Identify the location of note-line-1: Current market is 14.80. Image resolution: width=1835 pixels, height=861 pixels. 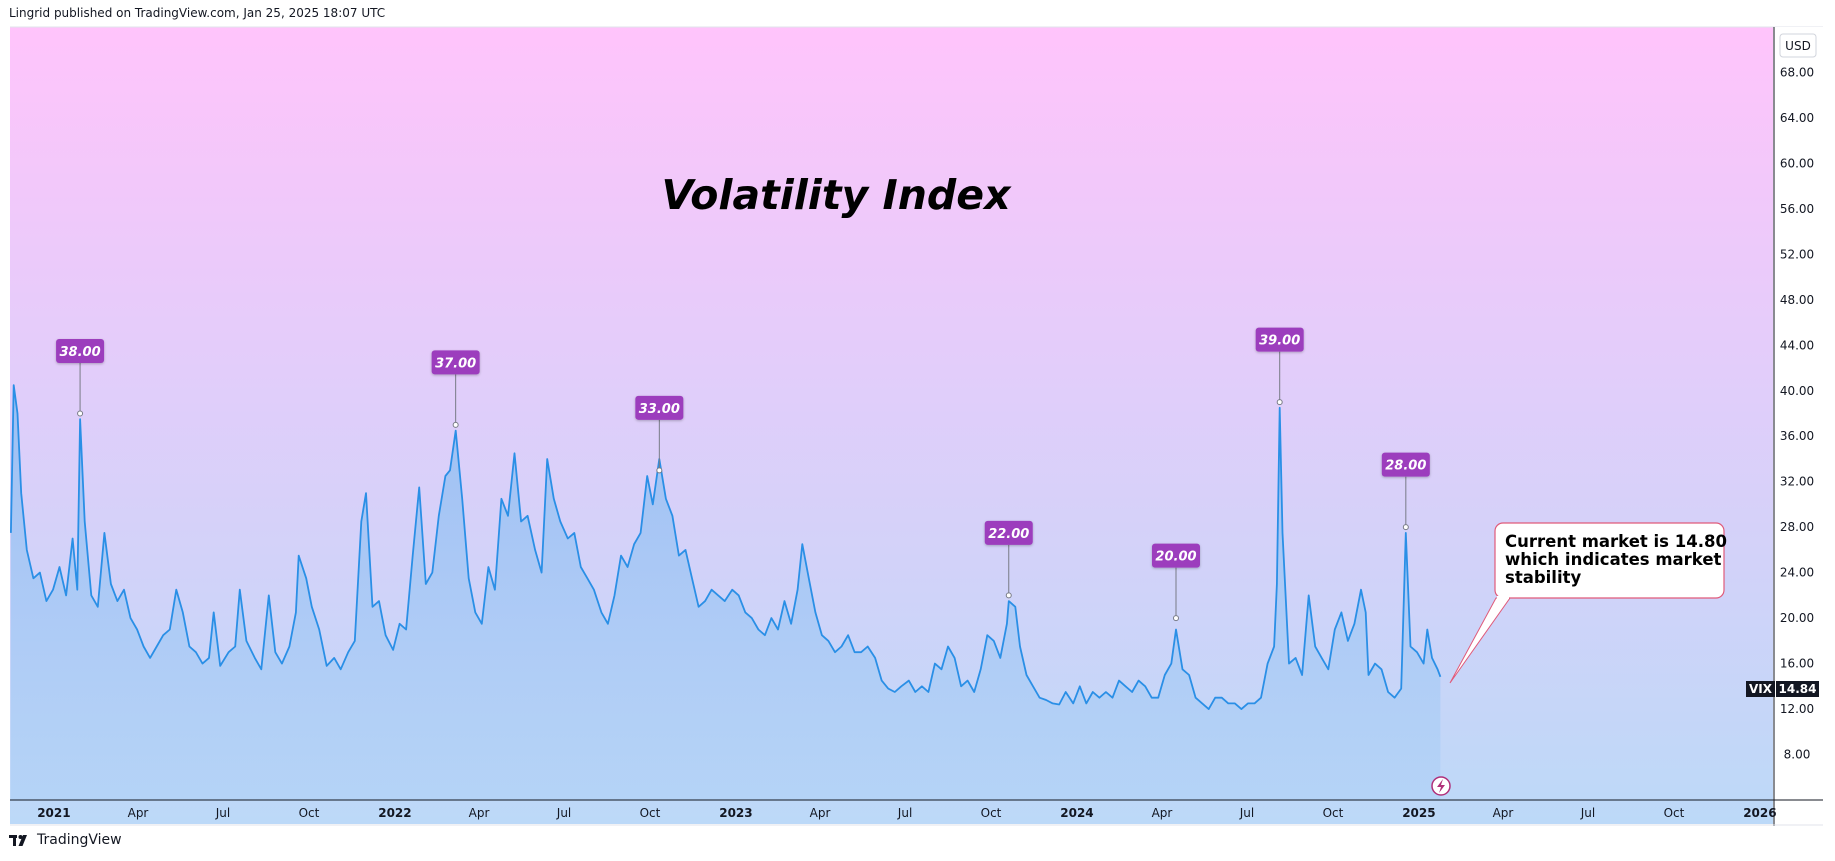
(1616, 541).